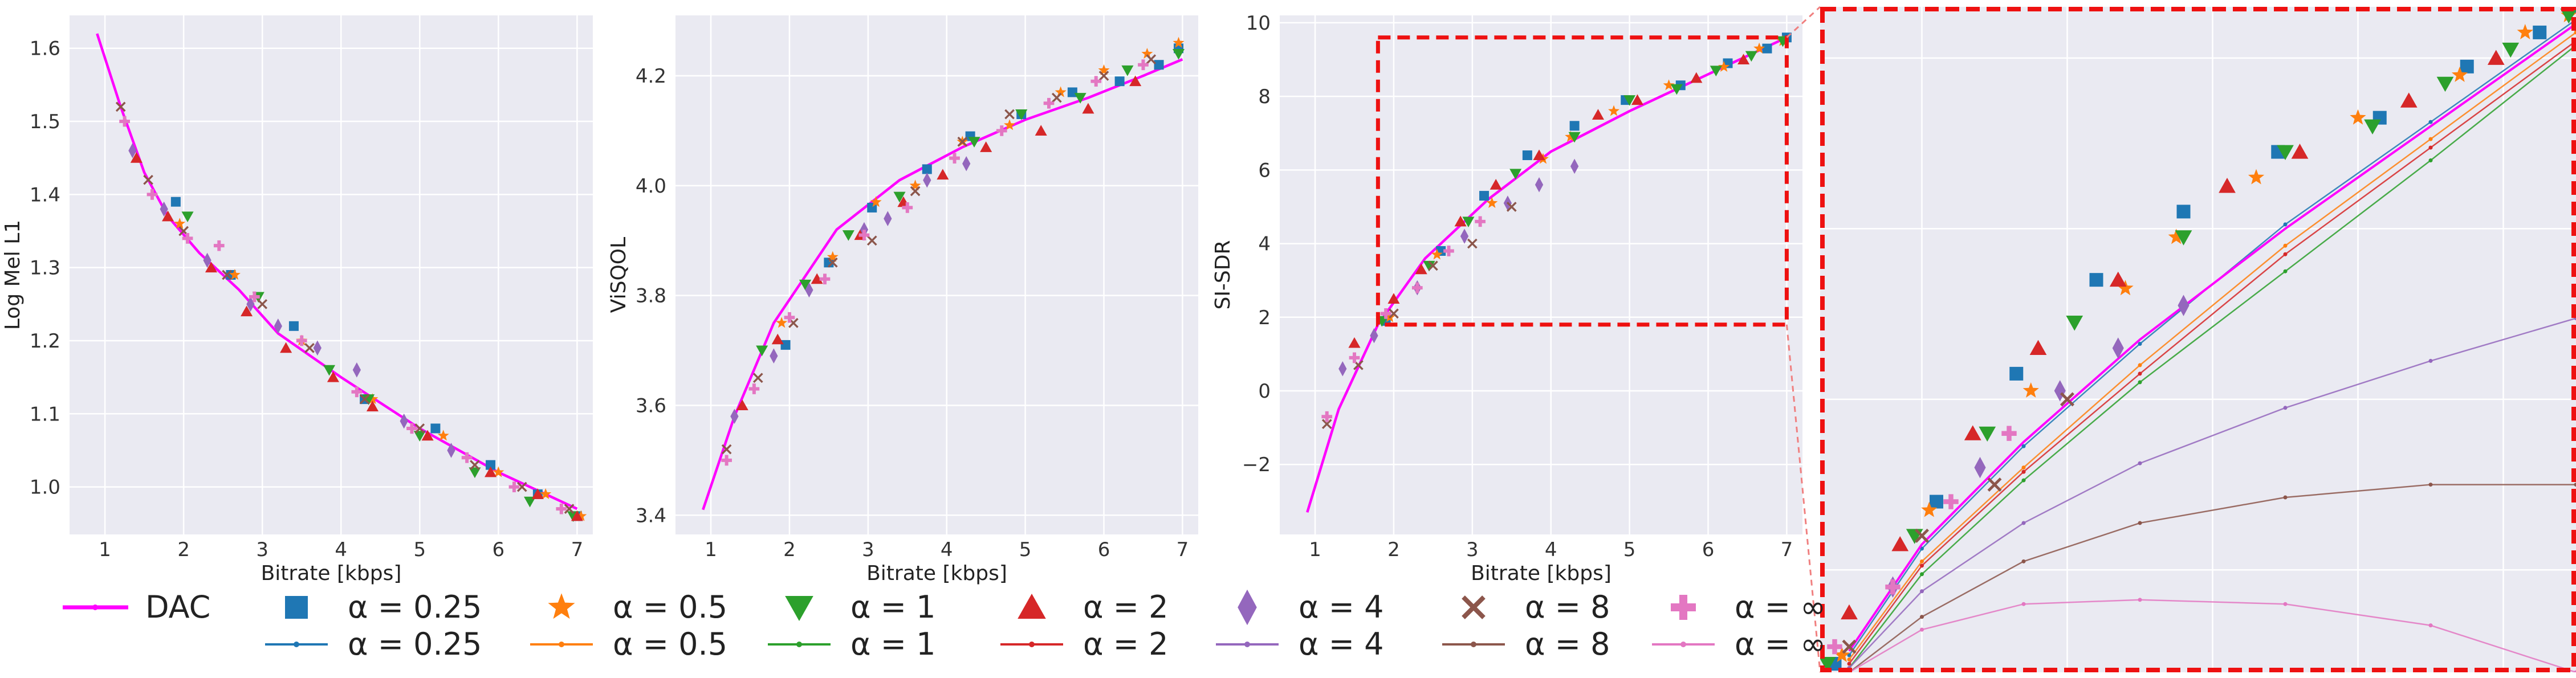 This screenshot has width=2576, height=678. I want to click on visqol-x-axis-label: Bitrate [kbps], so click(936, 573).